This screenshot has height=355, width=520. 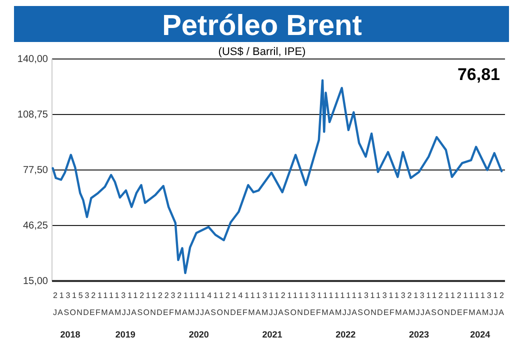 What do you see at coordinates (346, 334) in the screenshot?
I see `x-tick-label: 2022` at bounding box center [346, 334].